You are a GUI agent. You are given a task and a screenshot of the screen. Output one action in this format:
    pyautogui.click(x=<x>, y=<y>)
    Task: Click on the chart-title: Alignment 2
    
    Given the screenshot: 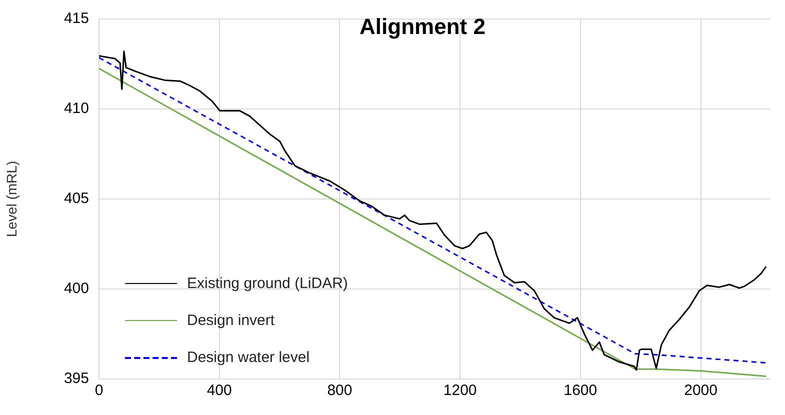 What is the action you would take?
    pyautogui.click(x=423, y=26)
    